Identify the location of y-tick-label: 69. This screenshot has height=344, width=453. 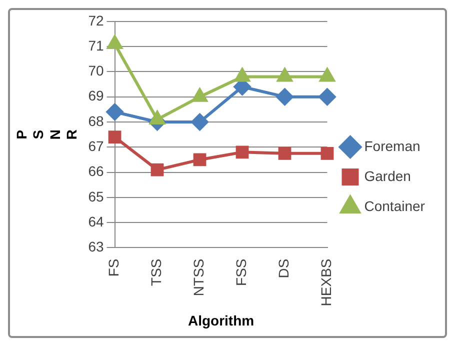
(96, 96).